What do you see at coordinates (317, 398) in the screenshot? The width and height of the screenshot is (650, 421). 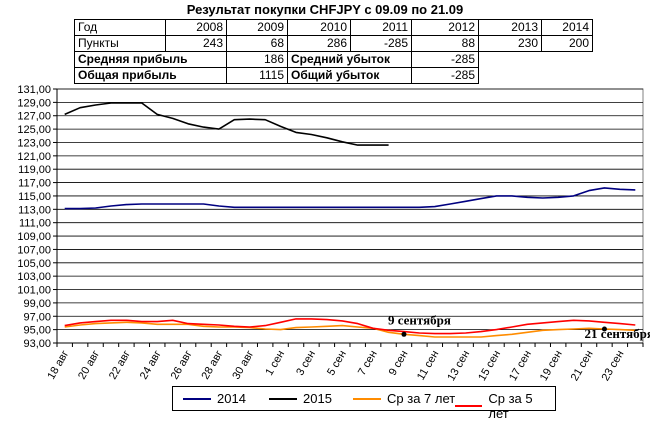 I see `legend-label: 2015` at bounding box center [317, 398].